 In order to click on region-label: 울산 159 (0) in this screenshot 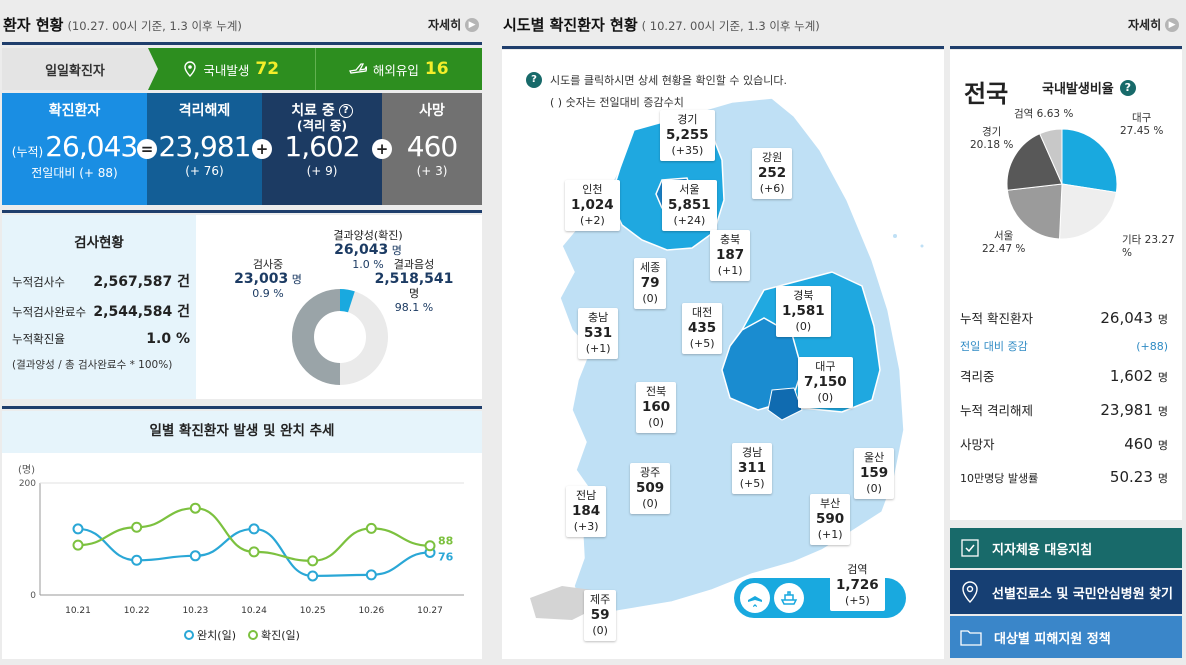, I will do `click(874, 473)`.